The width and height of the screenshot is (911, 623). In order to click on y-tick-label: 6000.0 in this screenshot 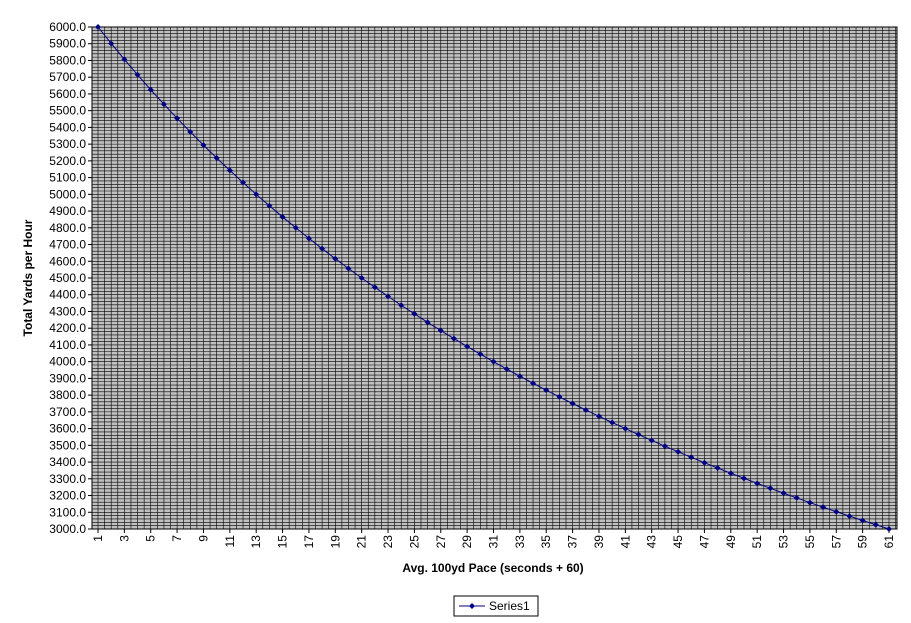, I will do `click(67, 27)`.